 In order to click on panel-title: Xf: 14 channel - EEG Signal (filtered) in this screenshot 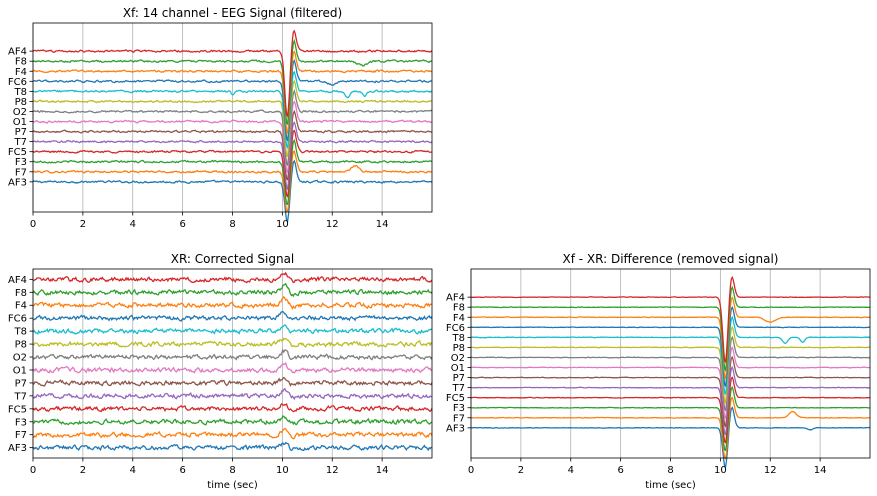, I will do `click(232, 13)`.